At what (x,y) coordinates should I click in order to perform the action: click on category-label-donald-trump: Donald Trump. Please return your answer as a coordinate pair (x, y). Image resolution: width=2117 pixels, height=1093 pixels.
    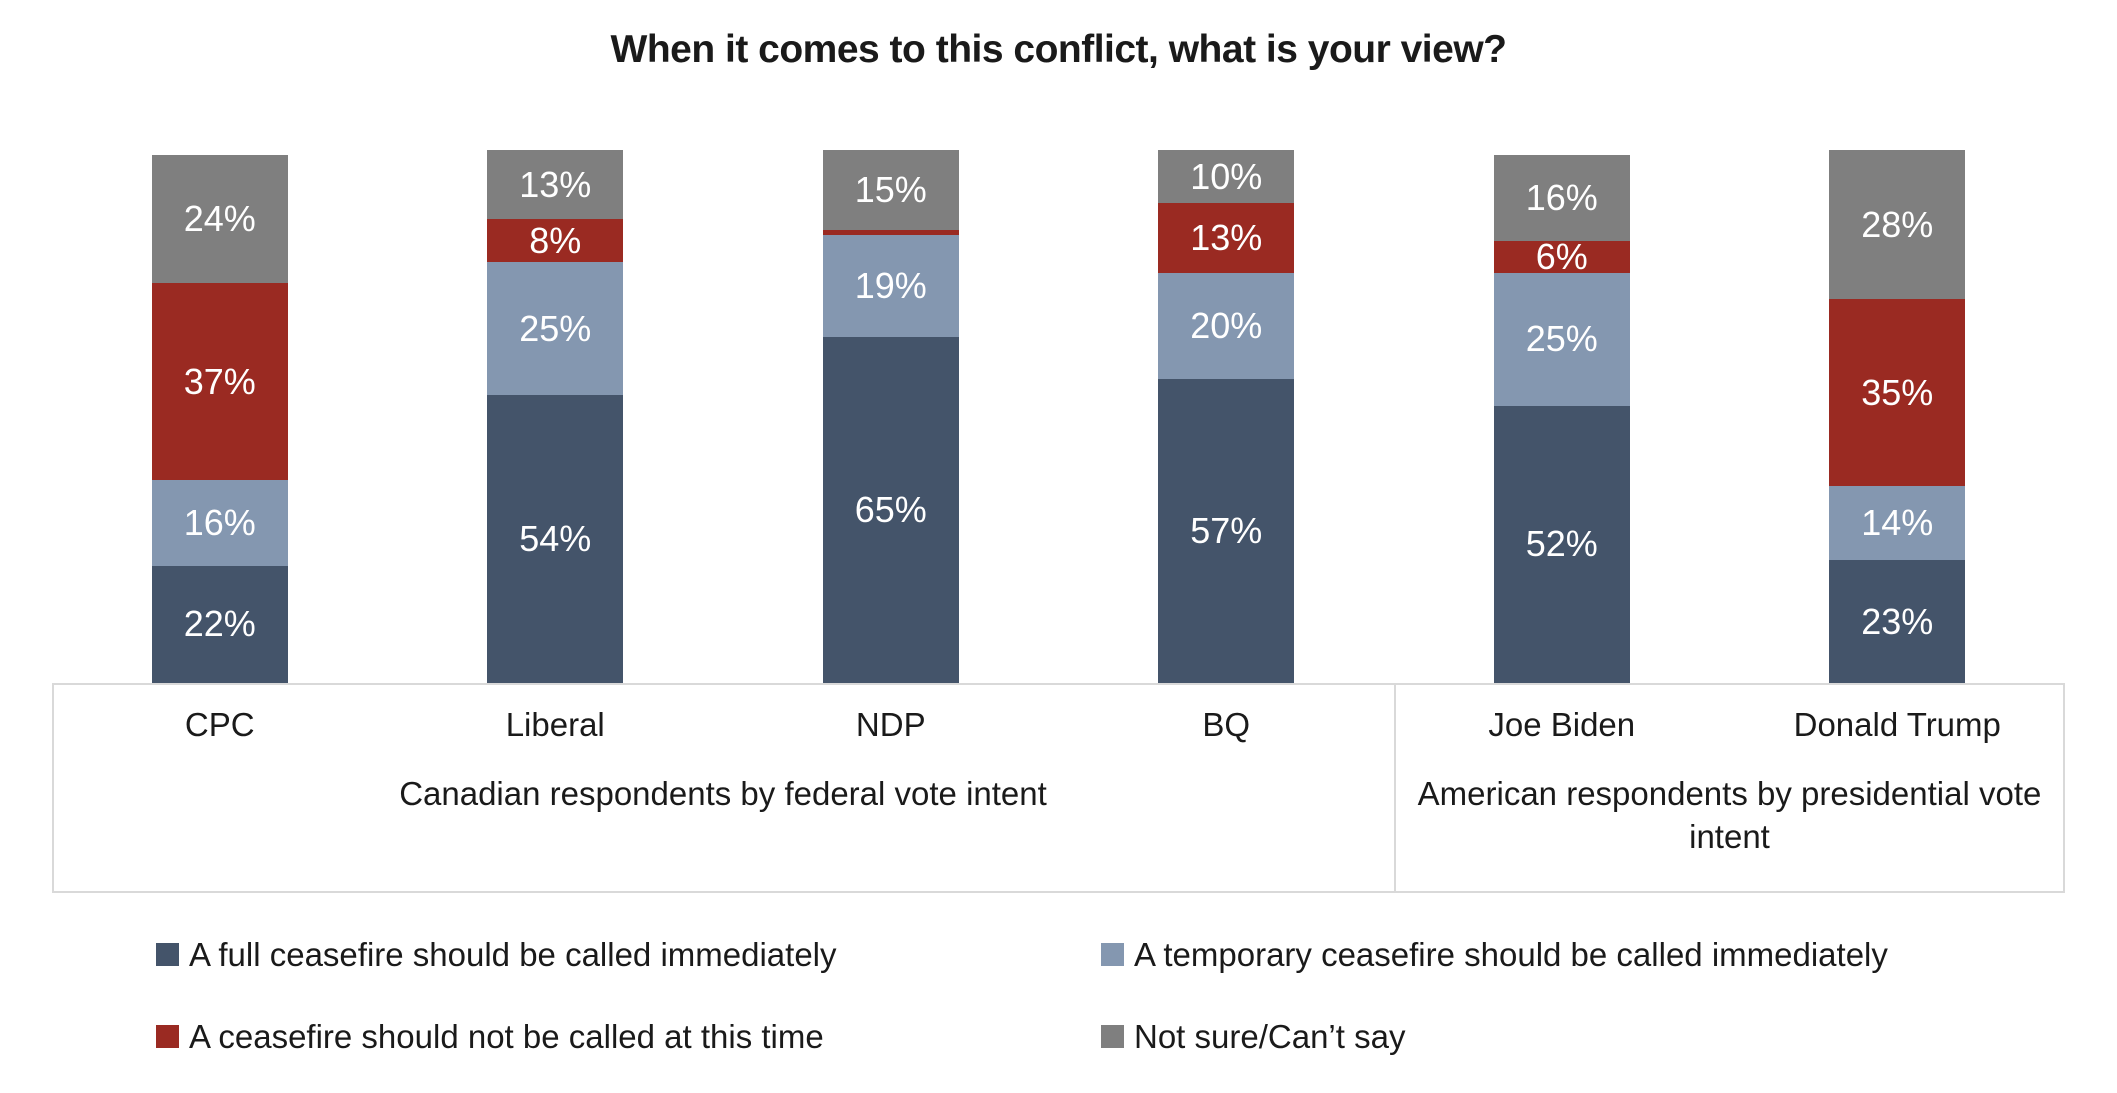
    Looking at the image, I should click on (1897, 724).